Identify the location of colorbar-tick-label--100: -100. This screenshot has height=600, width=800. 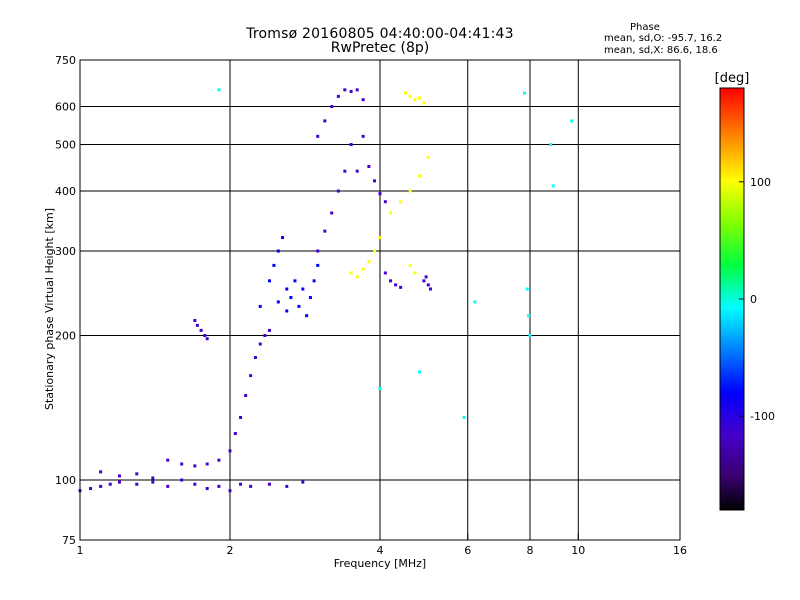
(762, 416).